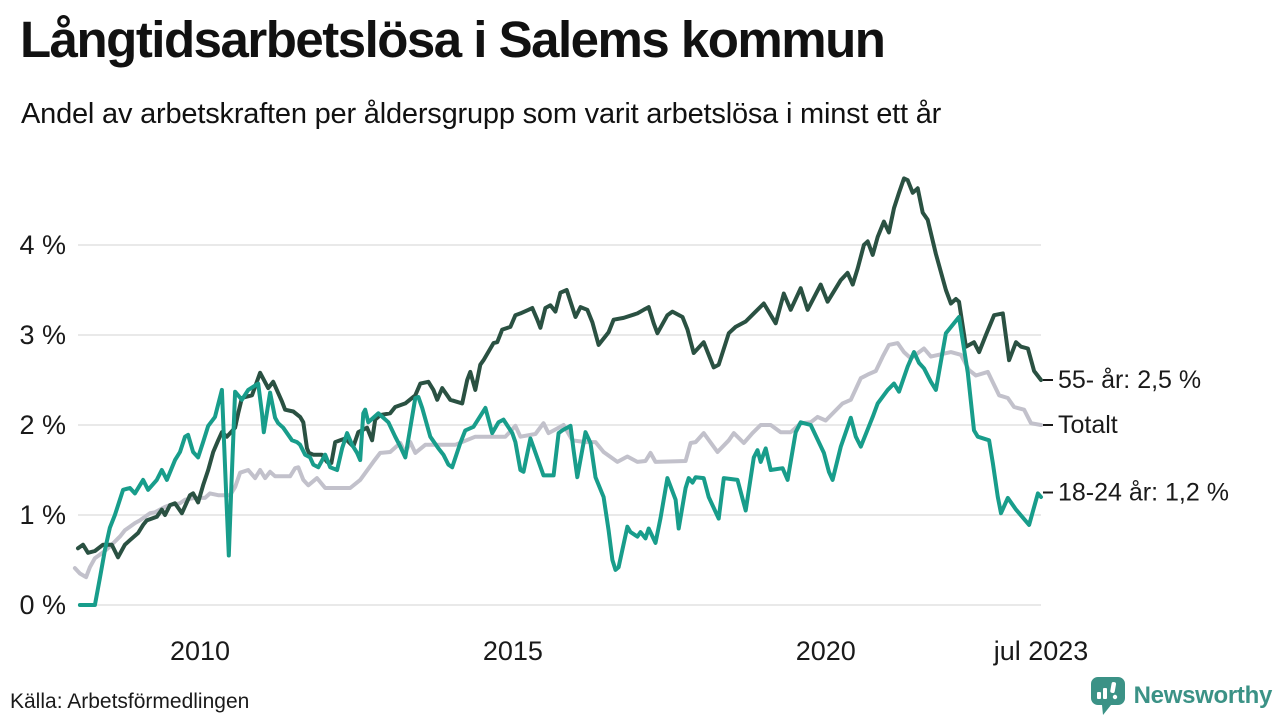 This screenshot has width=1280, height=720. I want to click on y-axis-tick-label: 3 %, so click(42, 335).